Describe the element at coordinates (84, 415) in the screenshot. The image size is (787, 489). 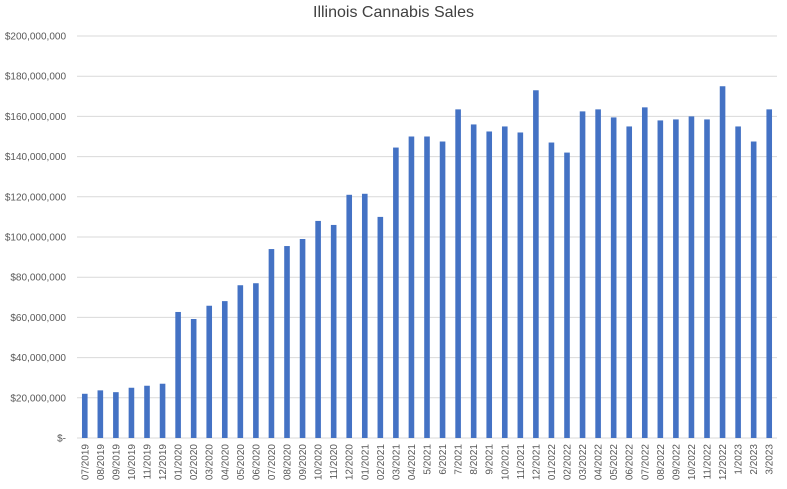
I see `bar-07-2019` at that location.